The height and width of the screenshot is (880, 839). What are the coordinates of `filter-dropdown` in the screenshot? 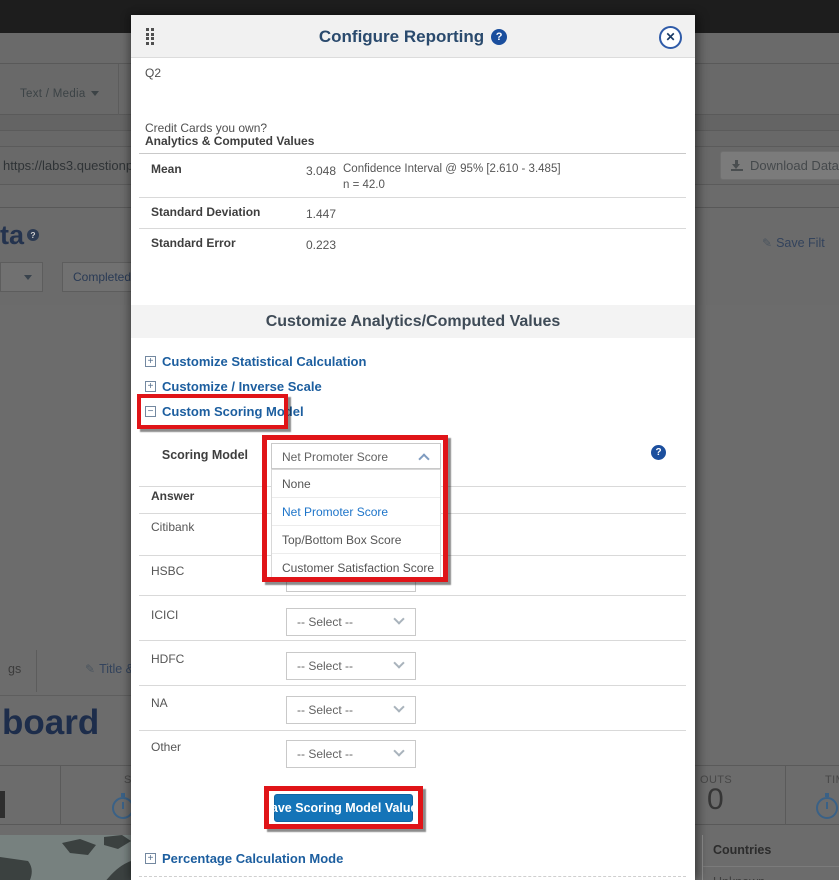 It's located at (21, 277).